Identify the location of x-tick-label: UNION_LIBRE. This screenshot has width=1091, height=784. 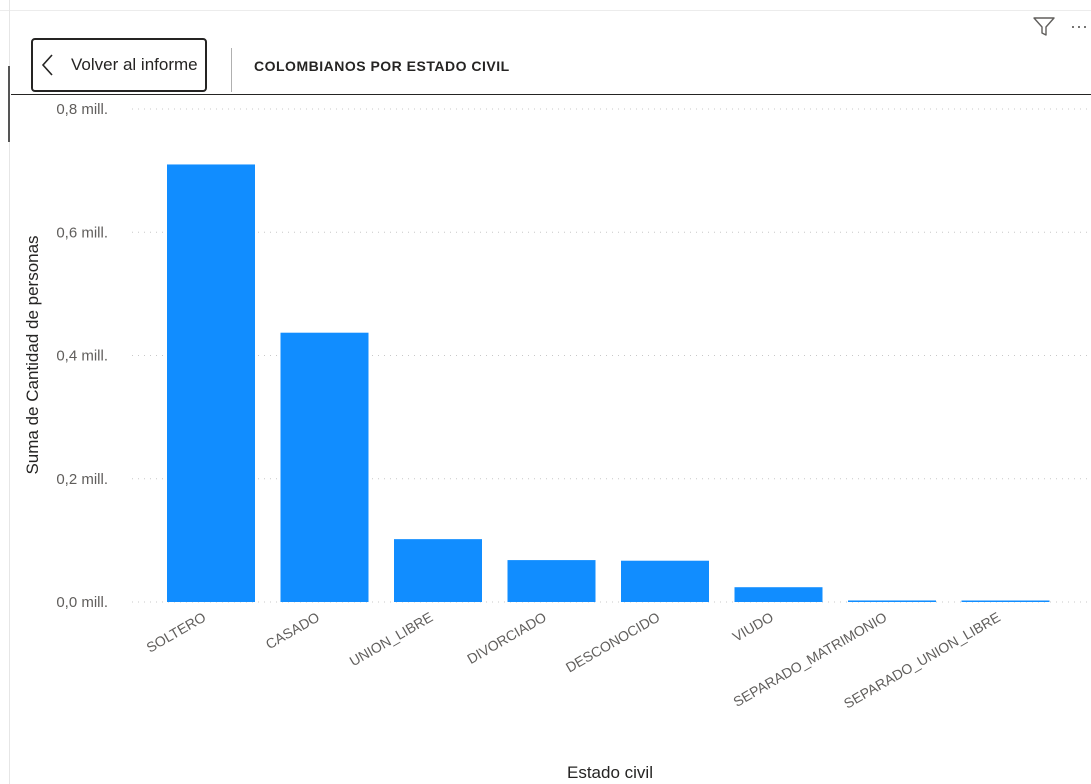
(391, 639).